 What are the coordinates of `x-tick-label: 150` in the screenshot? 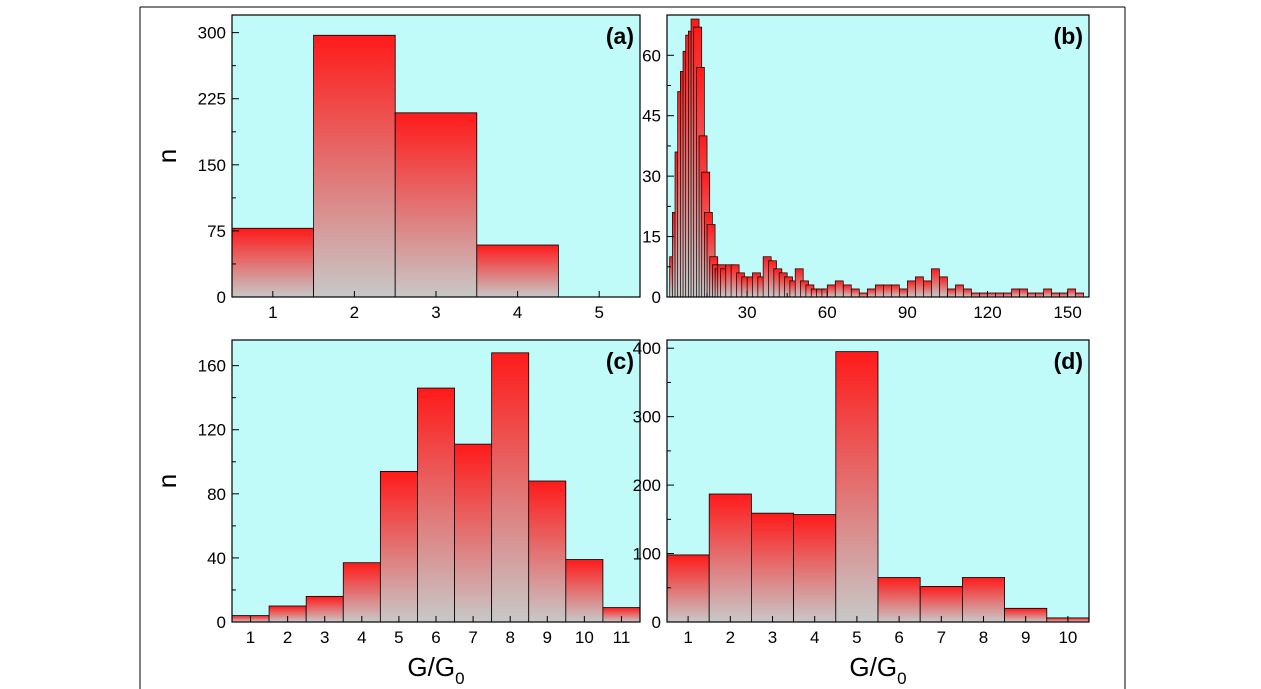 It's located at (1067, 312).